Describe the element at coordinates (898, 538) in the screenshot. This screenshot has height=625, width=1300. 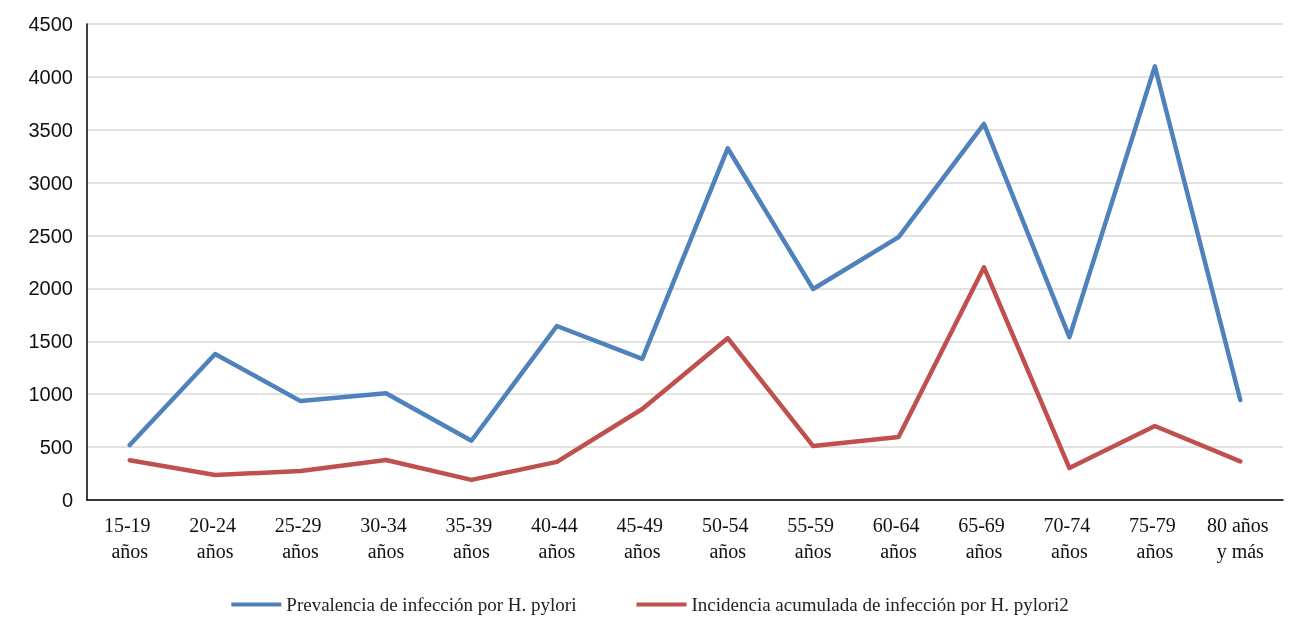
I see `x-tick-label: 60-64 años` at that location.